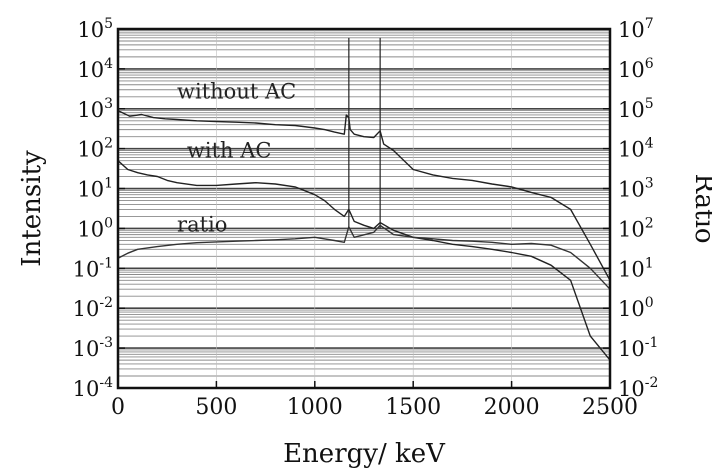 Image resolution: width=712 pixels, height=472 pixels. I want to click on y-tick-label-exponent: 2, so click(108, 144).